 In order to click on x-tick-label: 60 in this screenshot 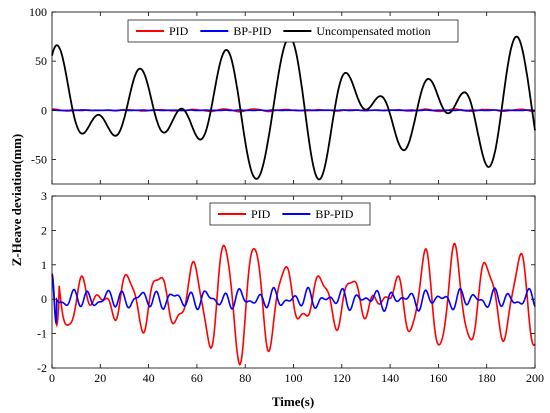, I will do `click(197, 378)`.